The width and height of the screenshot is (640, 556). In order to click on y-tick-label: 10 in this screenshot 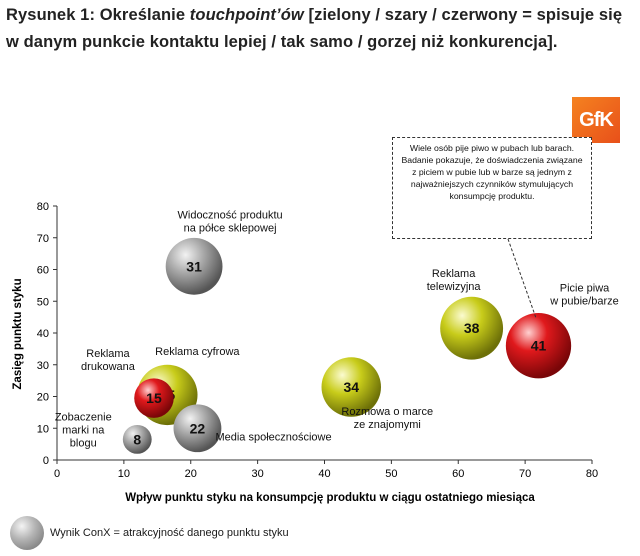, I will do `click(43, 429)`.